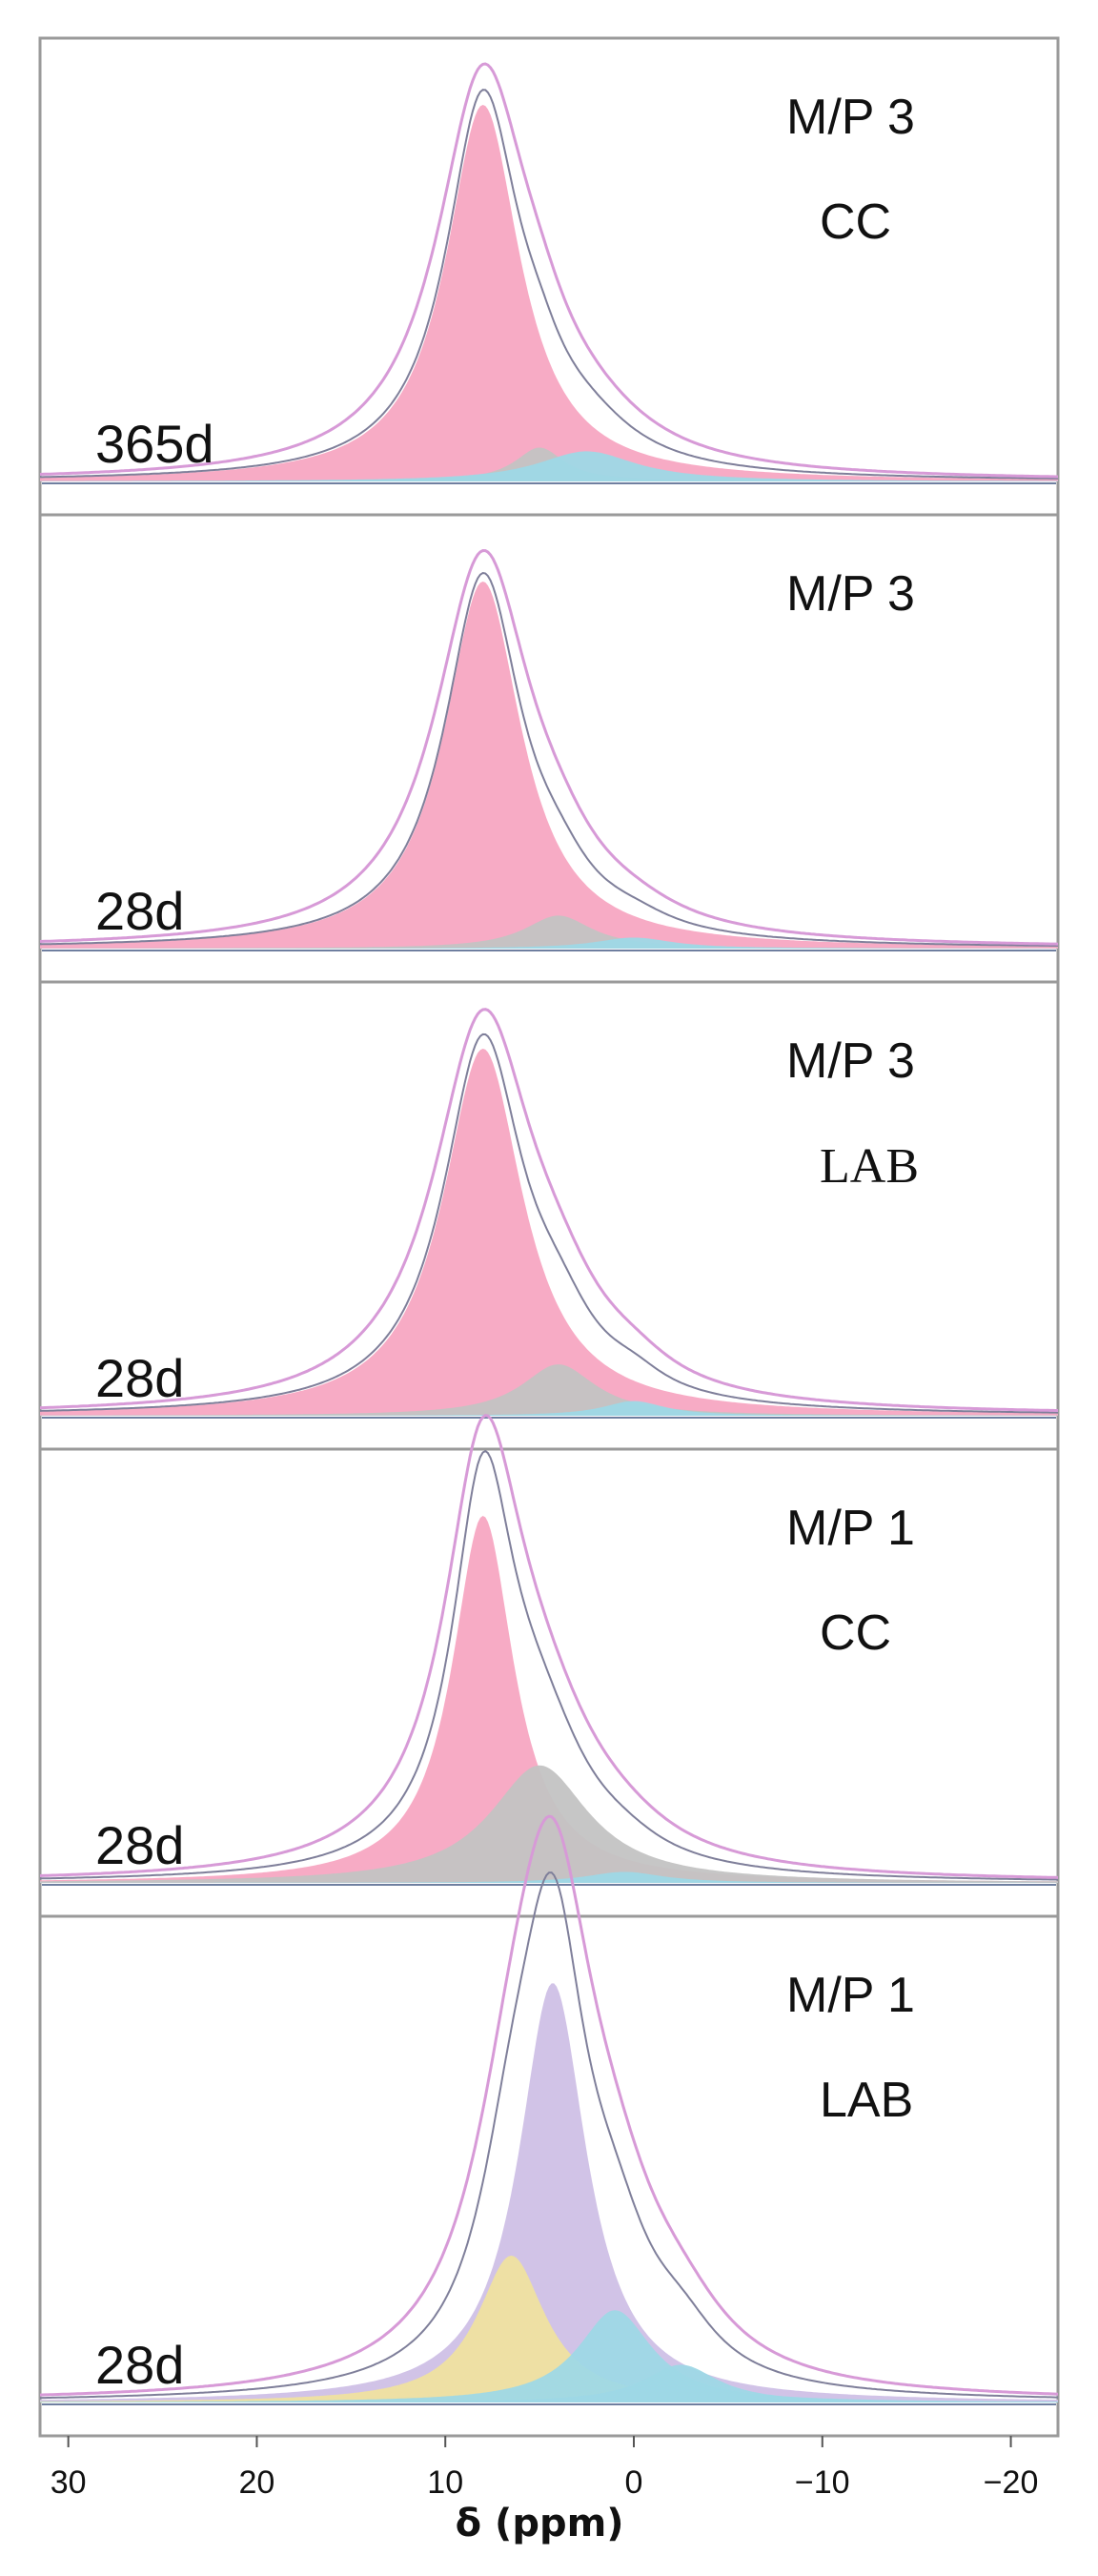 The height and width of the screenshot is (2576, 1098). I want to click on x-tick-label: 20, so click(257, 2482).